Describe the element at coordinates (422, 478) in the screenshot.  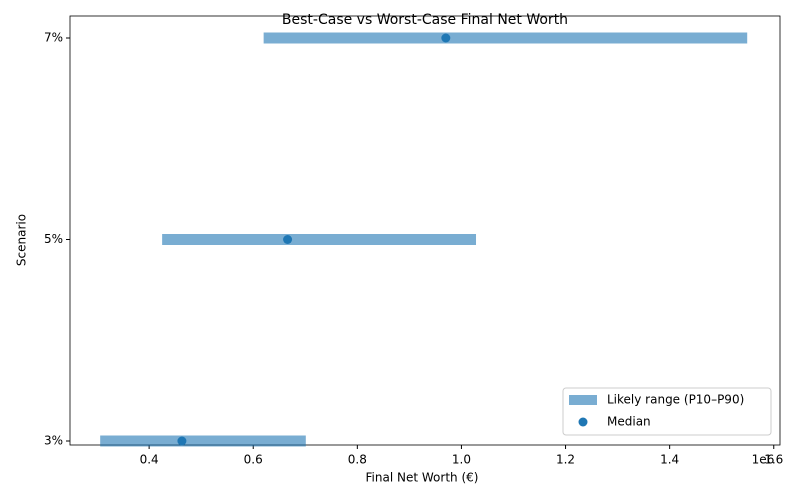
I see `x-axis-label: Final Net Worth (€)` at that location.